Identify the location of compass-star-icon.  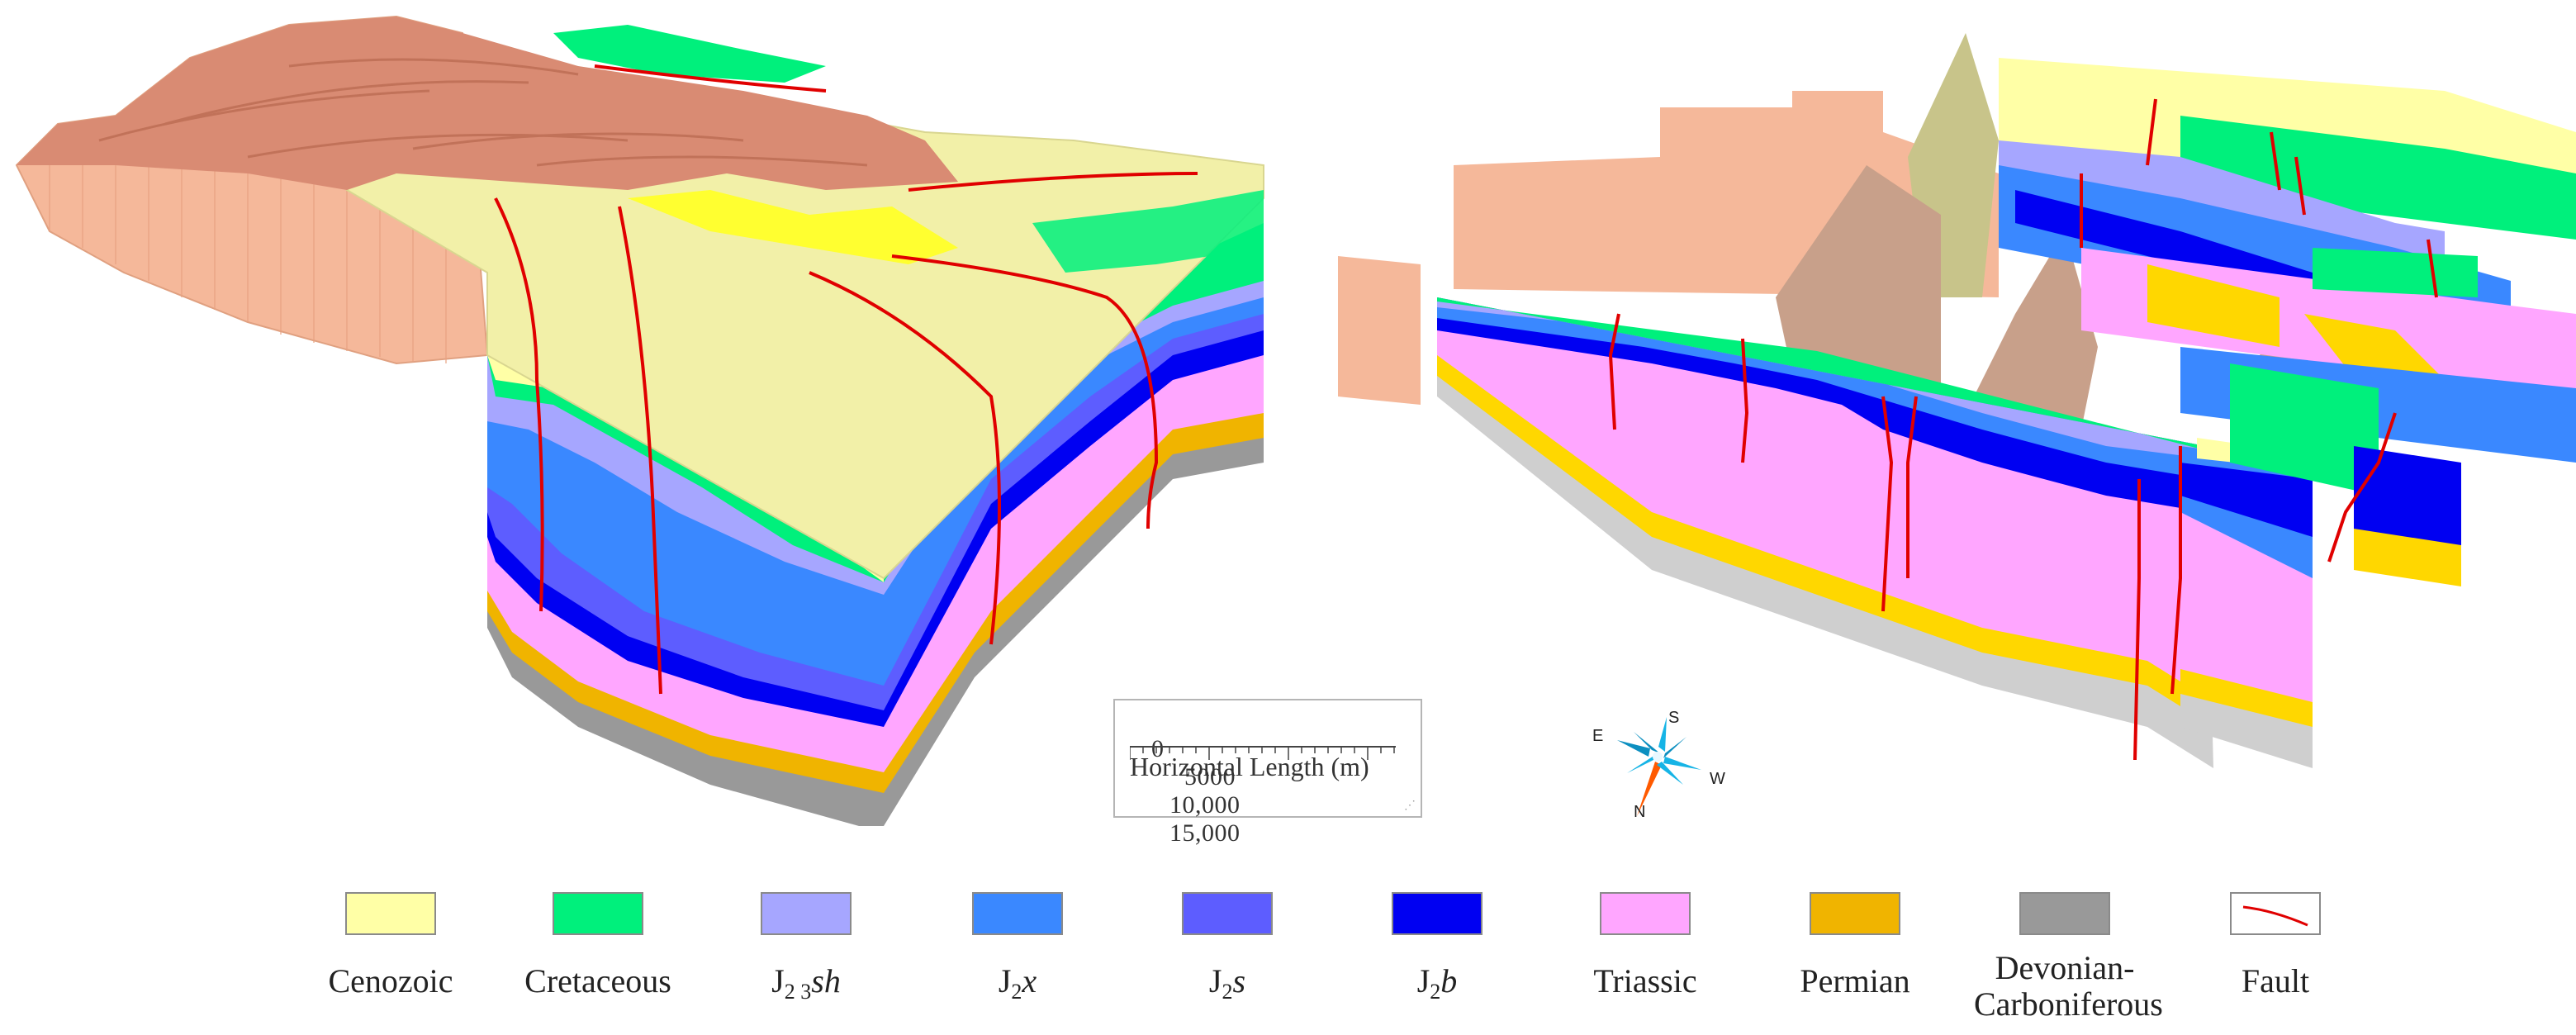
(1659, 767).